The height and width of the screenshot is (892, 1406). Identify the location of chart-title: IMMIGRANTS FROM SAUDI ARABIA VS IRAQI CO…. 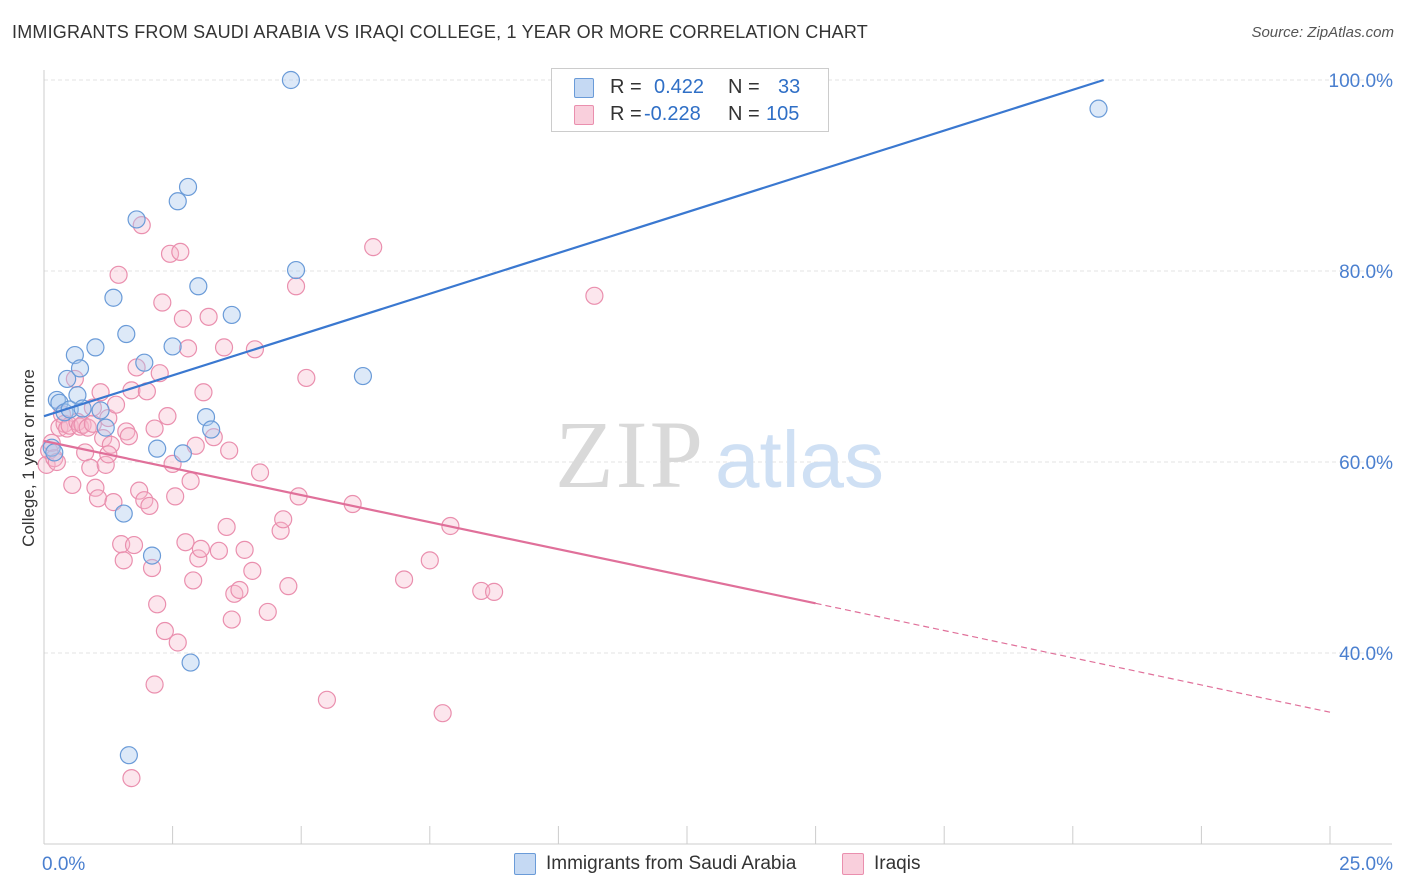
(440, 32).